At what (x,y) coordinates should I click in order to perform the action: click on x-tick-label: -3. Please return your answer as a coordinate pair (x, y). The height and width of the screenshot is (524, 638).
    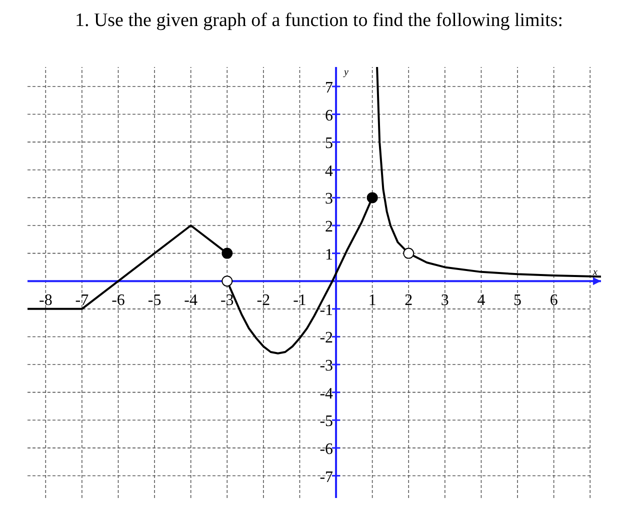
    Looking at the image, I should click on (227, 301).